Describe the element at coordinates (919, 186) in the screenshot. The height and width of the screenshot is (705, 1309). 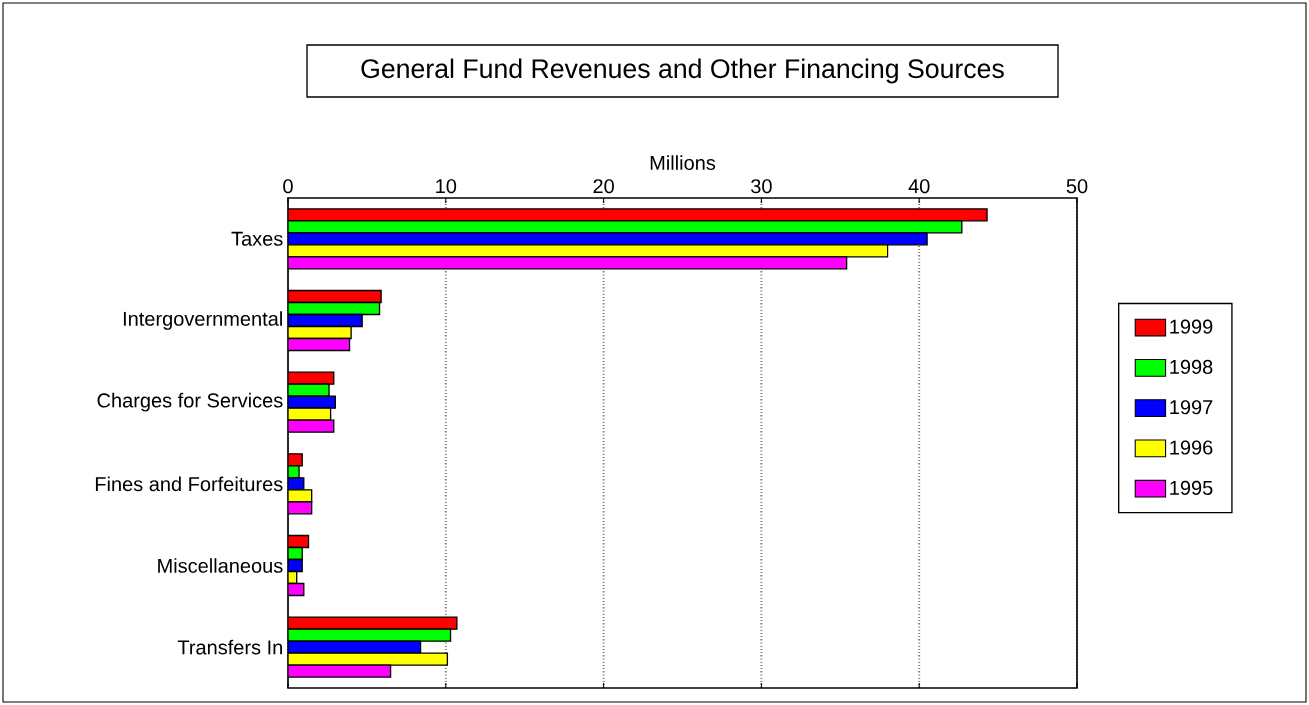
I see `x-tick-label: 40` at that location.